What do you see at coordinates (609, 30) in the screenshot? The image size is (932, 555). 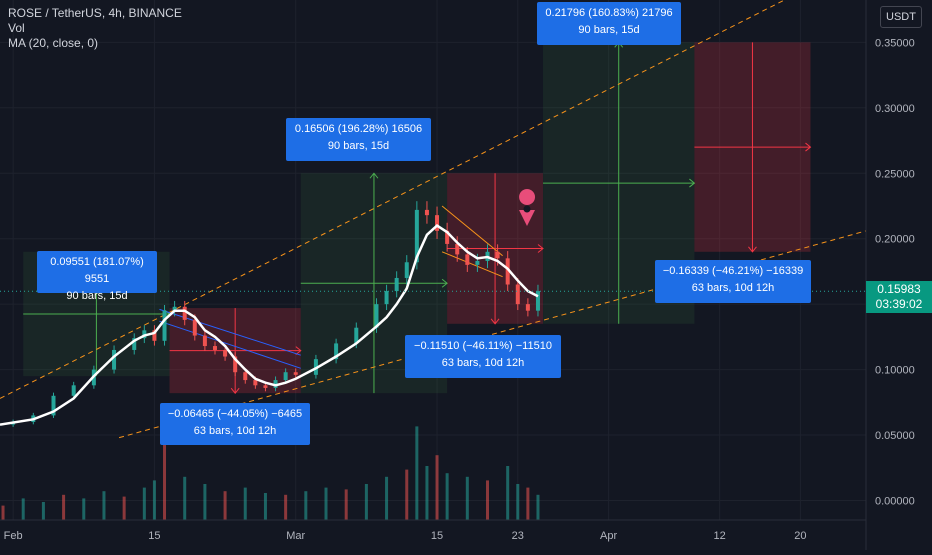 I see `measure-label-5-bars: 90 bars, 15d` at bounding box center [609, 30].